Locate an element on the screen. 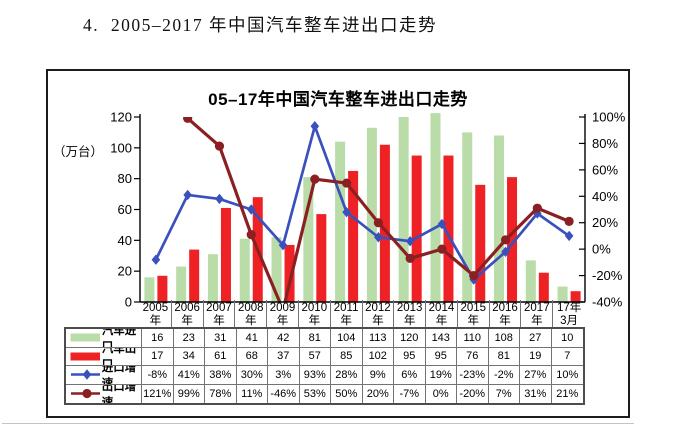  series-name: 汽车进口 is located at coordinates (119, 338).